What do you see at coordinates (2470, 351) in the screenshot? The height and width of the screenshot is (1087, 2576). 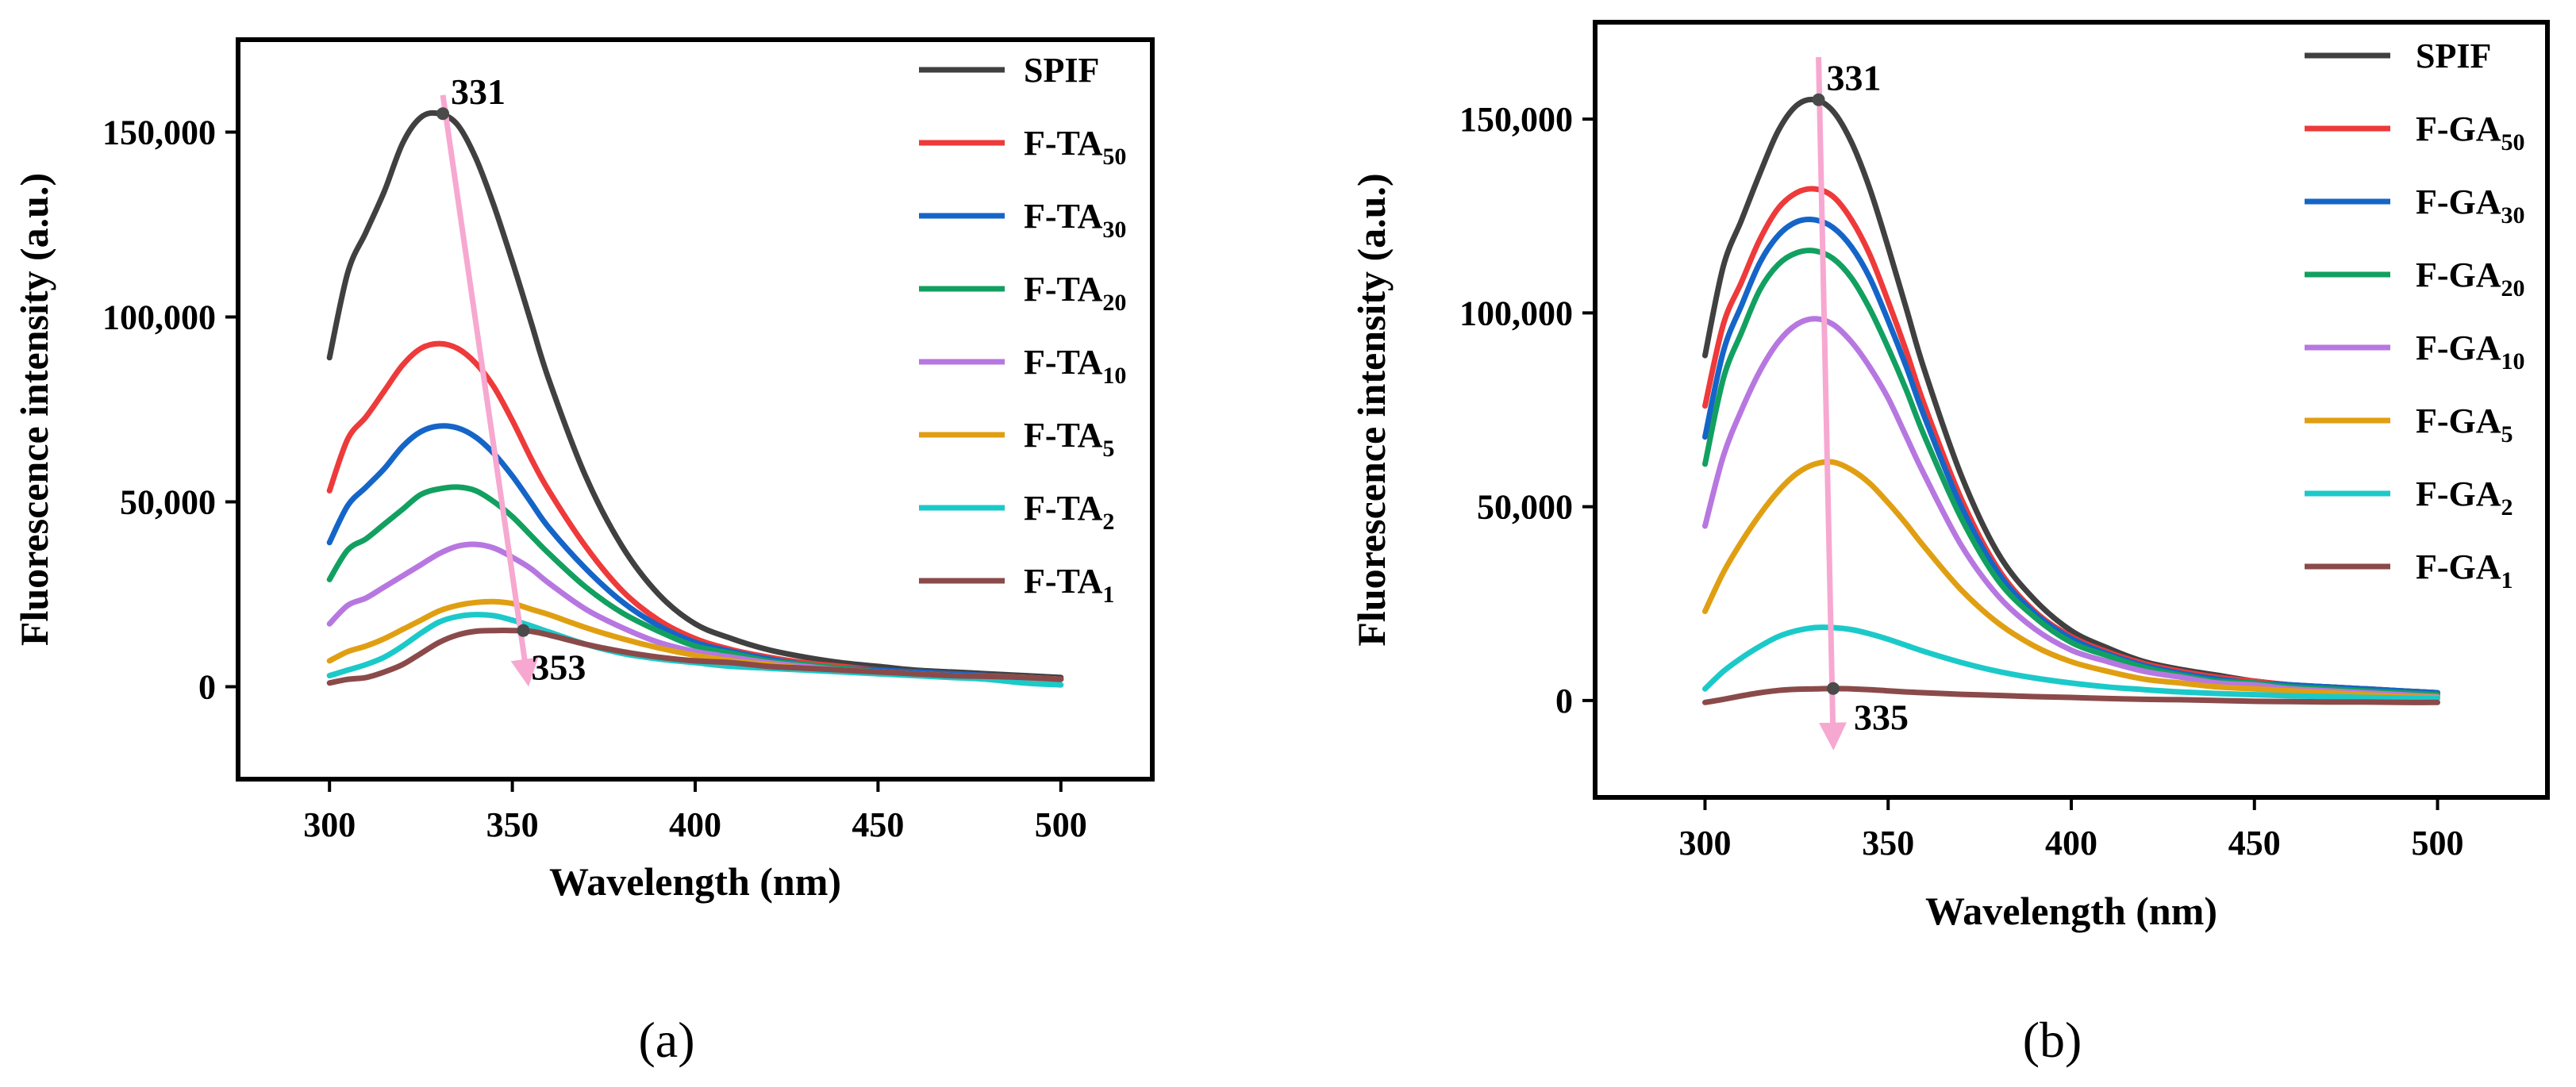 I see `legend-entry-f-ga10: F-GA10` at bounding box center [2470, 351].